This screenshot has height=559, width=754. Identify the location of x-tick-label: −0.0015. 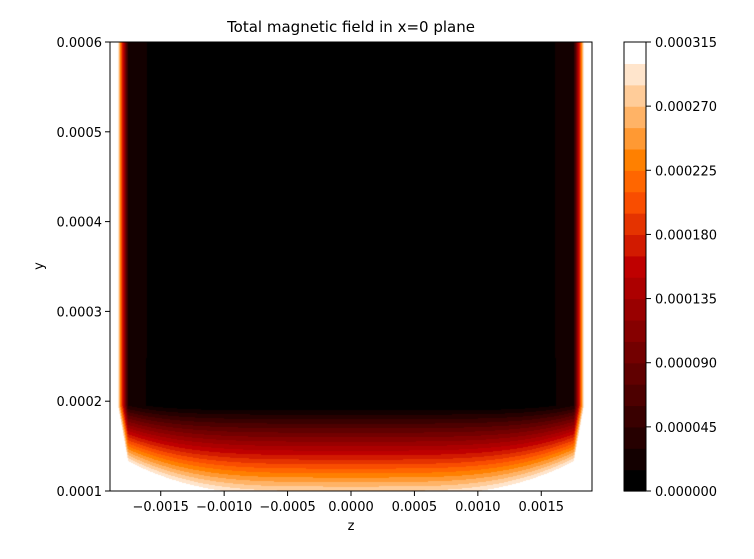
(161, 507).